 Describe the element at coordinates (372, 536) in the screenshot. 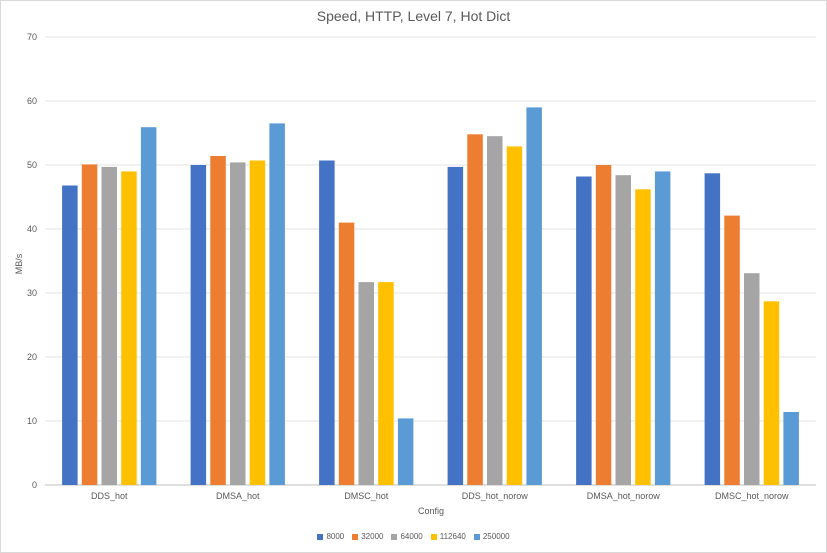

I see `legend-label: 32000` at that location.